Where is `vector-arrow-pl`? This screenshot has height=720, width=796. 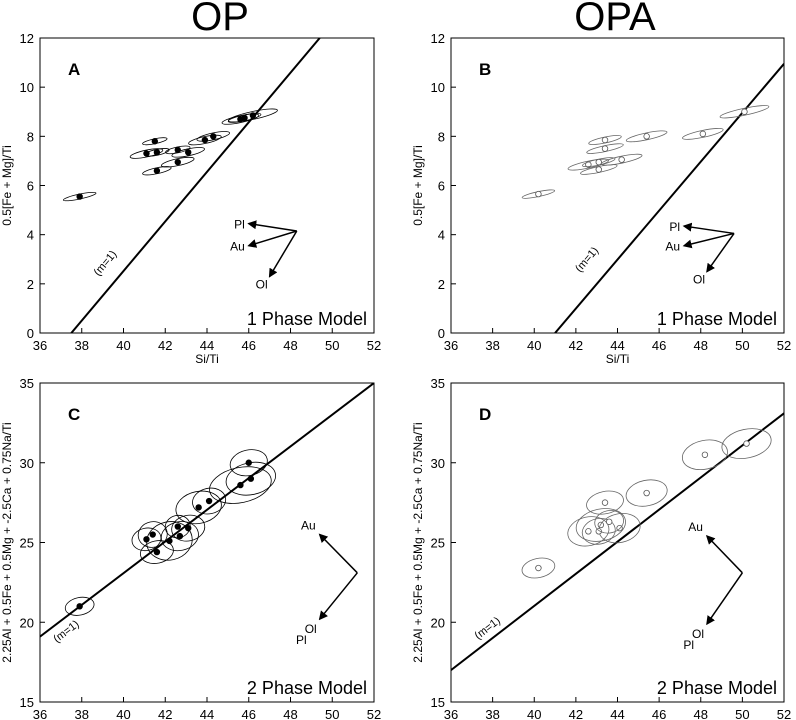
vector-arrow-pl is located at coordinates (272, 226).